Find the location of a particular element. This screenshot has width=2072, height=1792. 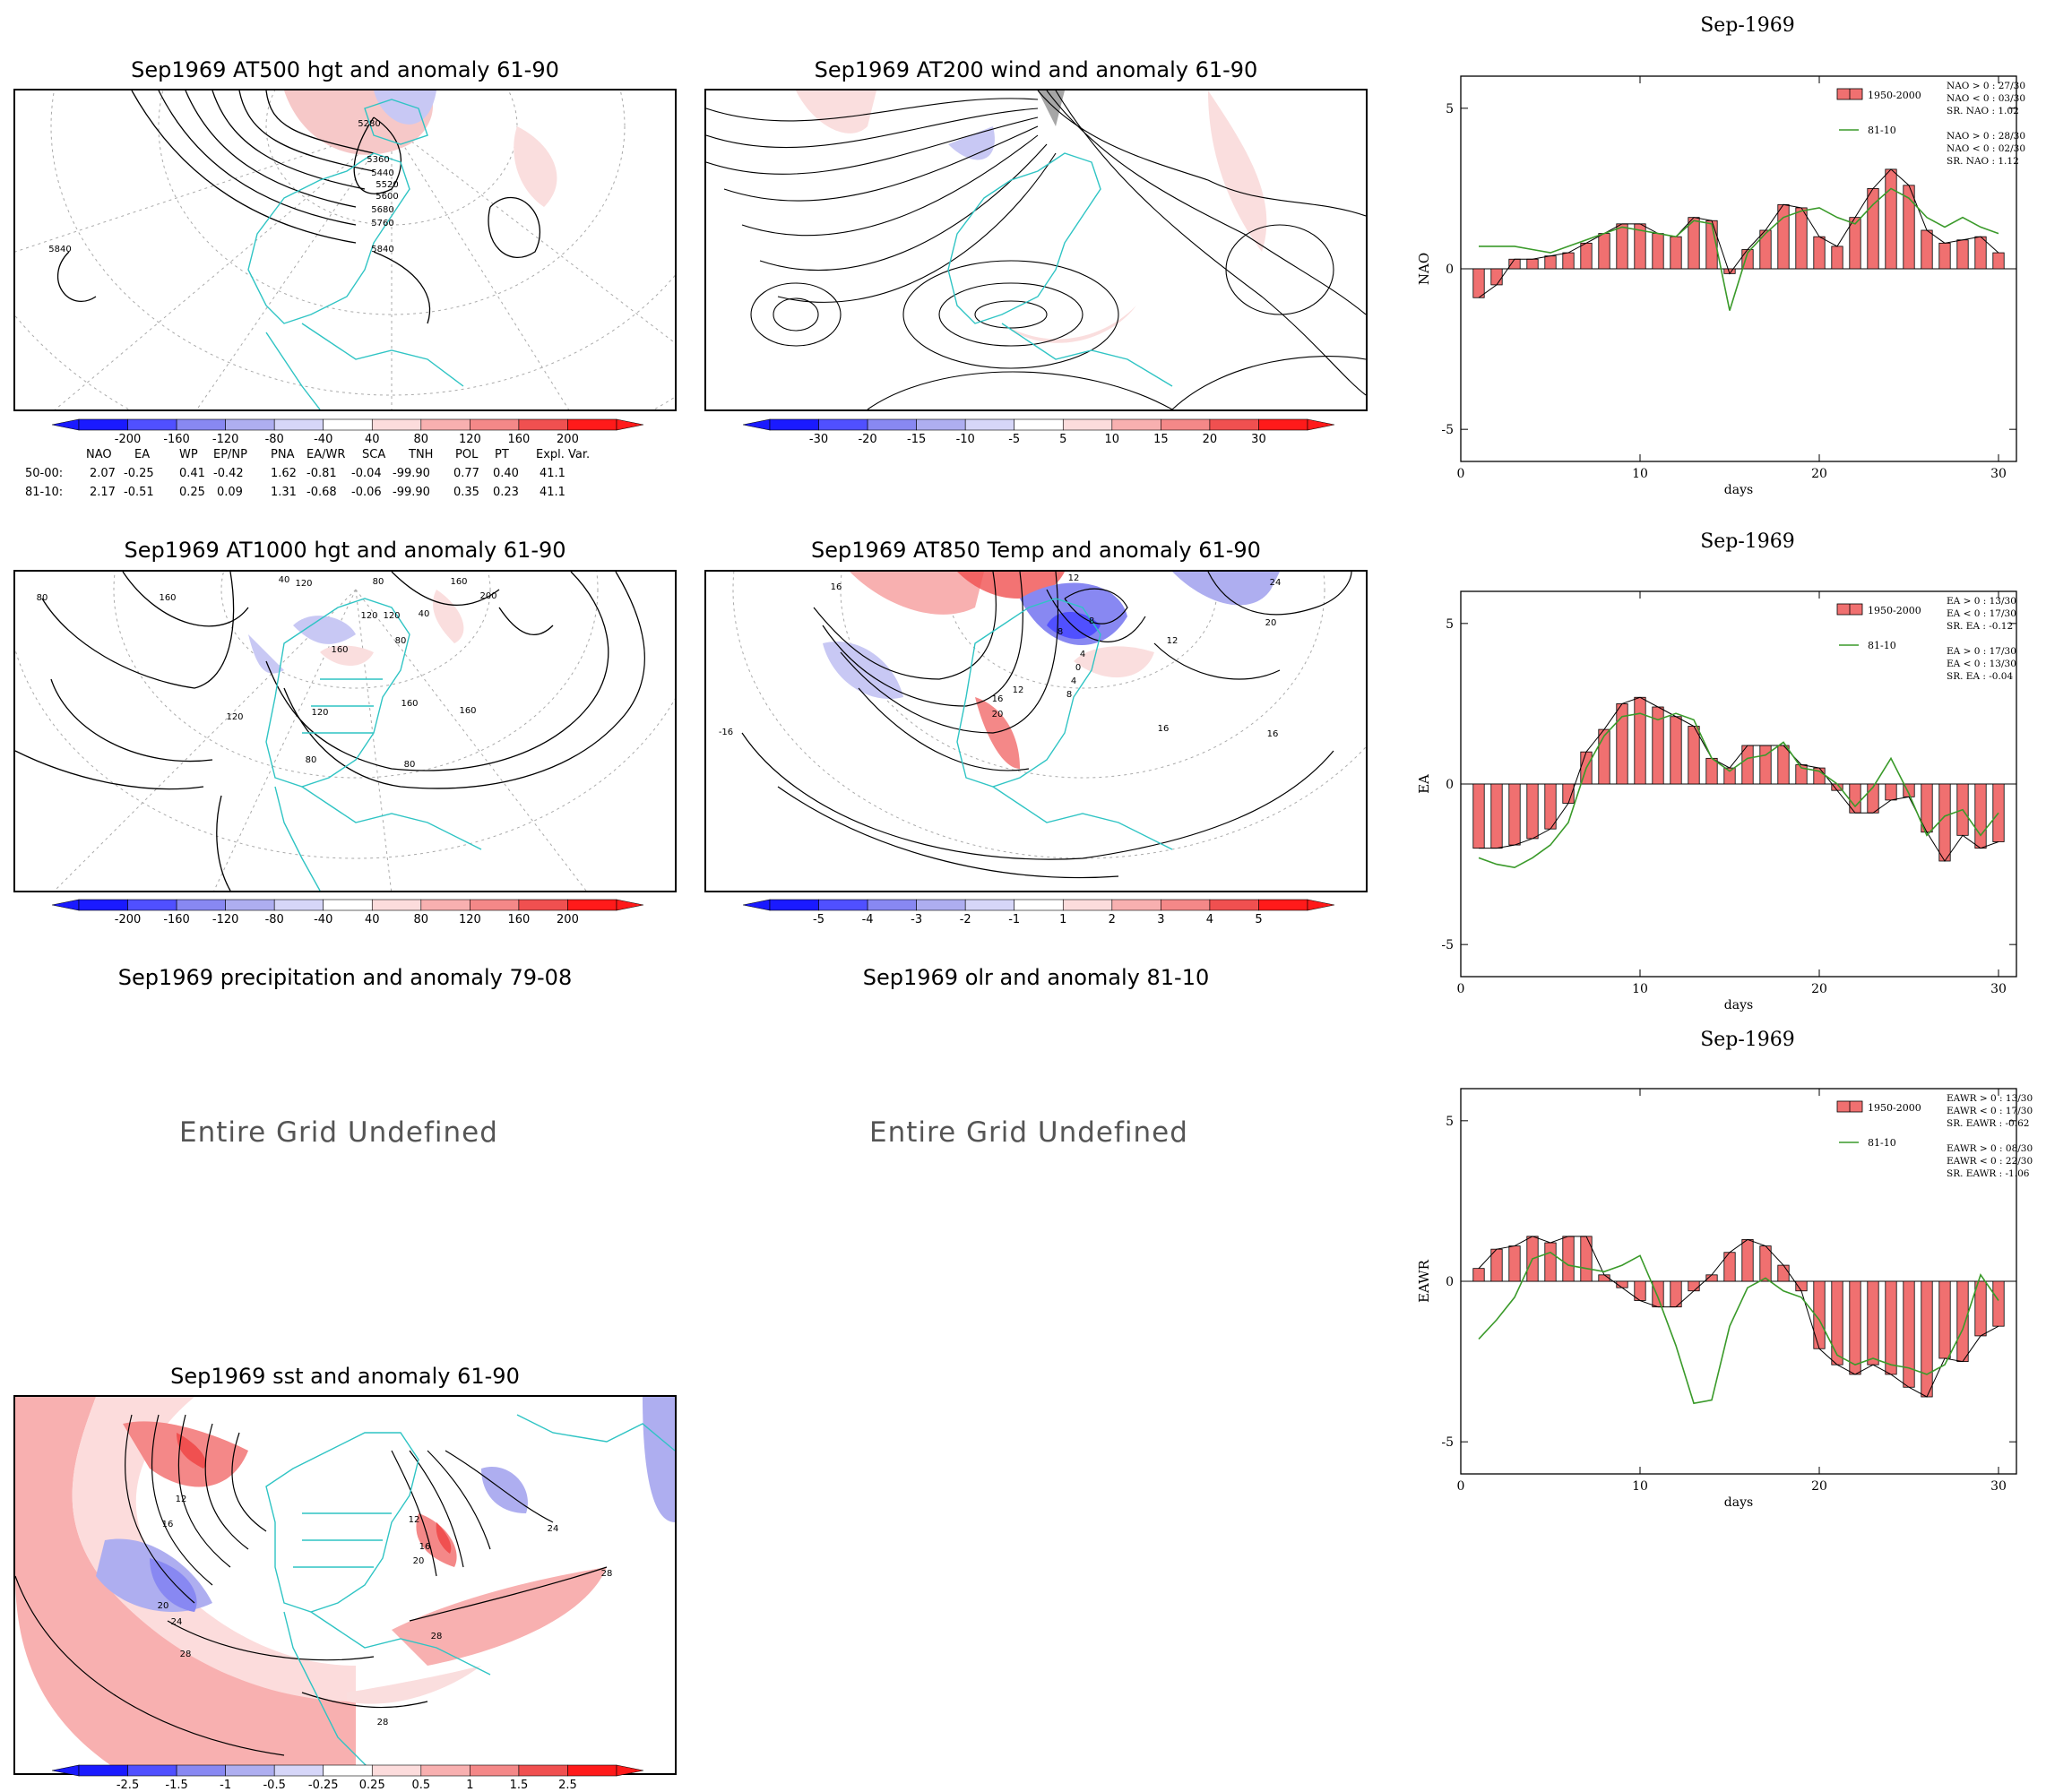

colorbar-tick-label: 160 is located at coordinates (518, 919).